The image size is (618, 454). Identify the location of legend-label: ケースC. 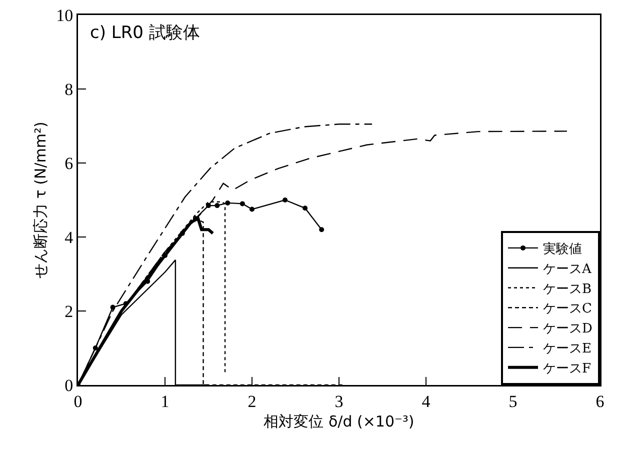
(567, 309).